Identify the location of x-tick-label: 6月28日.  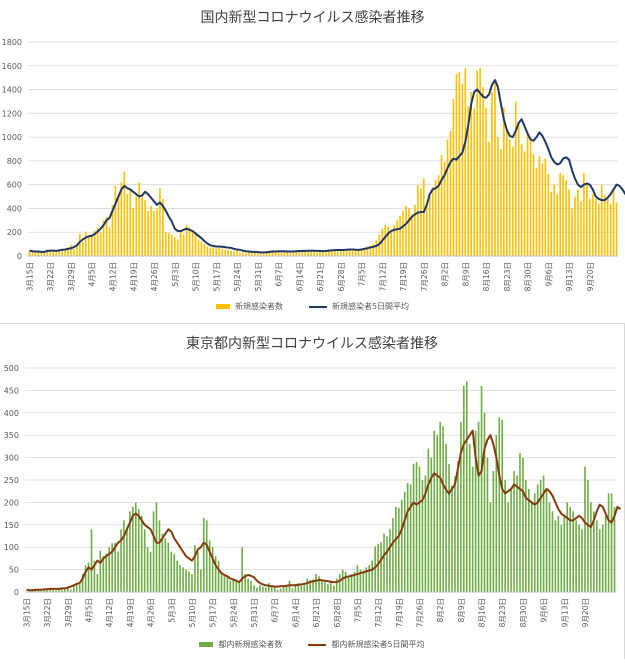
(337, 612).